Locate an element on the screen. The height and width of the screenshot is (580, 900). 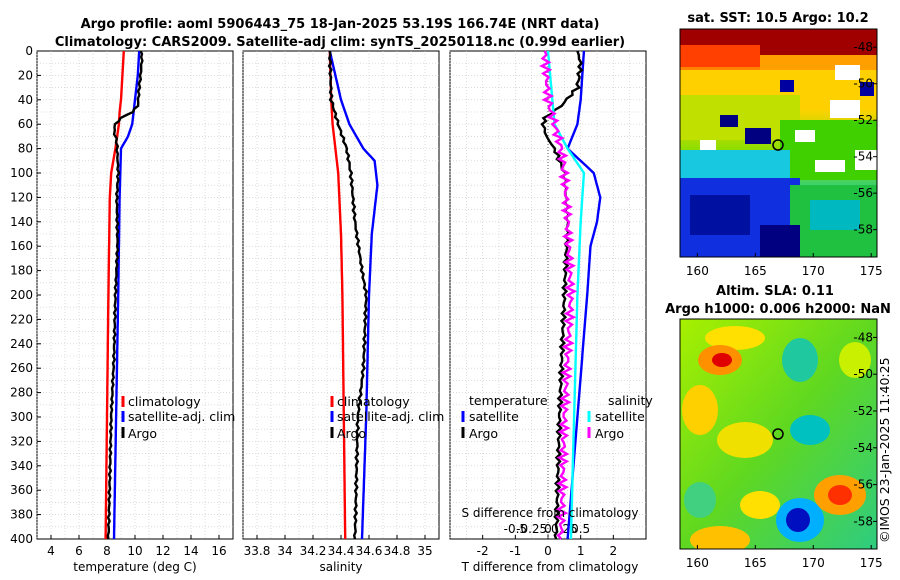
temperature-lines is located at coordinates (124, 295).